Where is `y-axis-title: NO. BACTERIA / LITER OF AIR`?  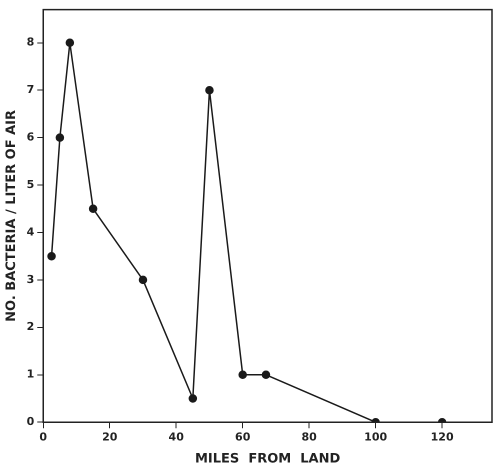
y-axis-title: NO. BACTERIA / LITER OF AIR is located at coordinates (12, 216).